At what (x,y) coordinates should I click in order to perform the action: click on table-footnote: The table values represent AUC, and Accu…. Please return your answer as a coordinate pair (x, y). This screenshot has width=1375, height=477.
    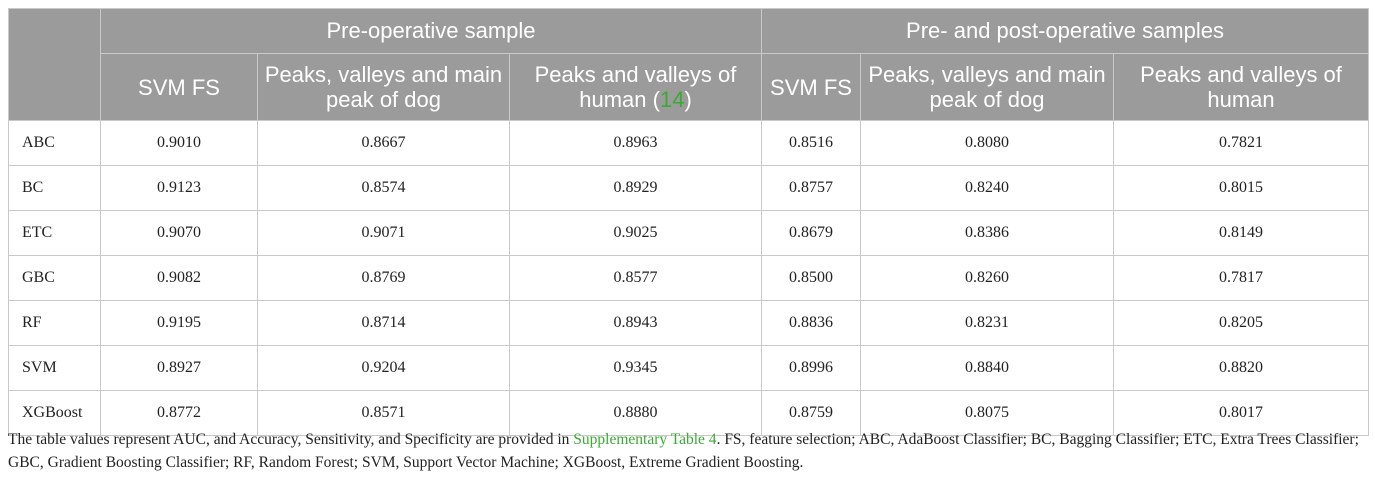
    Looking at the image, I should click on (688, 451).